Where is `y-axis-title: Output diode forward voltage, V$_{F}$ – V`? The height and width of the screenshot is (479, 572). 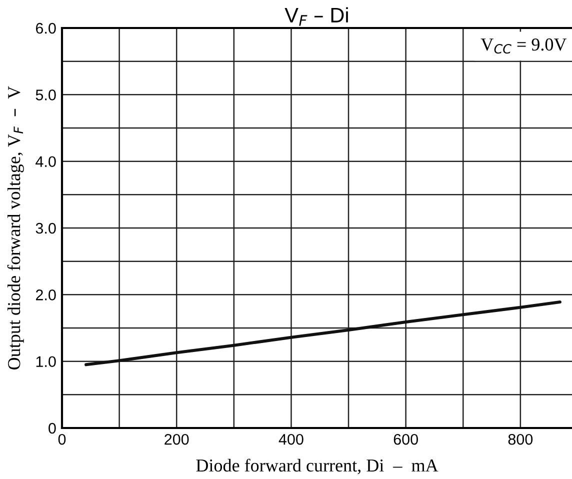 y-axis-title: Output diode forward voltage, V$_{F}$ – V is located at coordinates (15, 228).